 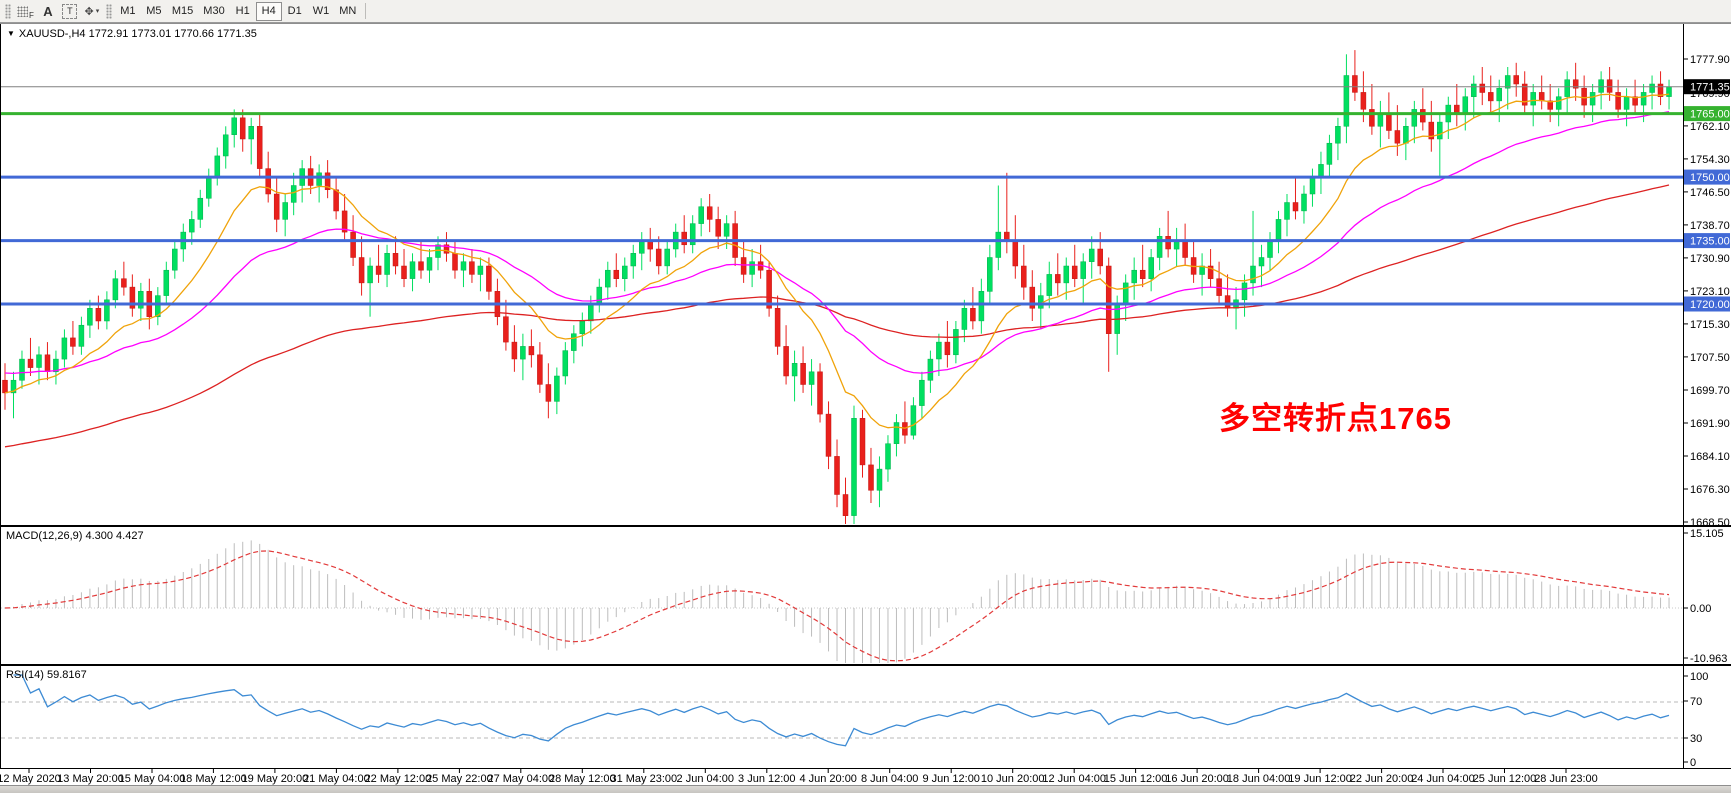 What do you see at coordinates (22, 11) in the screenshot?
I see `chart-offset-icon` at bounding box center [22, 11].